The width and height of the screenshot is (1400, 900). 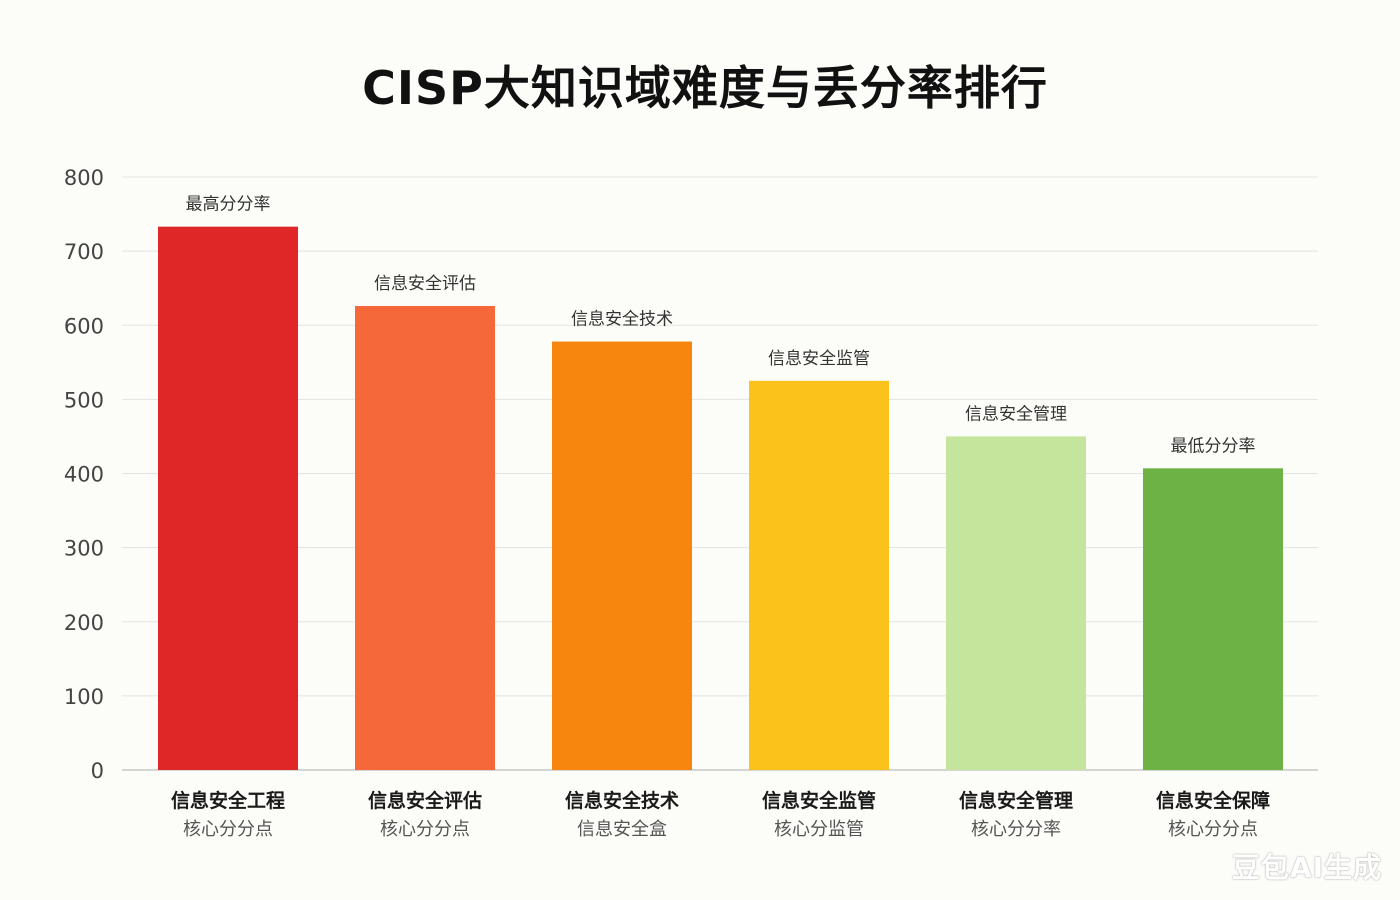 What do you see at coordinates (1213, 800) in the screenshot?
I see `x-category-label: 信息安全保障` at bounding box center [1213, 800].